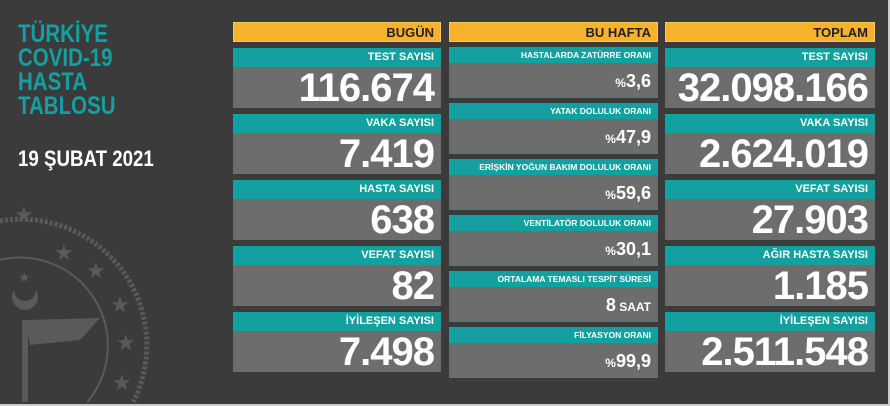 The image size is (890, 406). What do you see at coordinates (553, 248) in the screenshot?
I see `stat-value: %30,1` at bounding box center [553, 248].